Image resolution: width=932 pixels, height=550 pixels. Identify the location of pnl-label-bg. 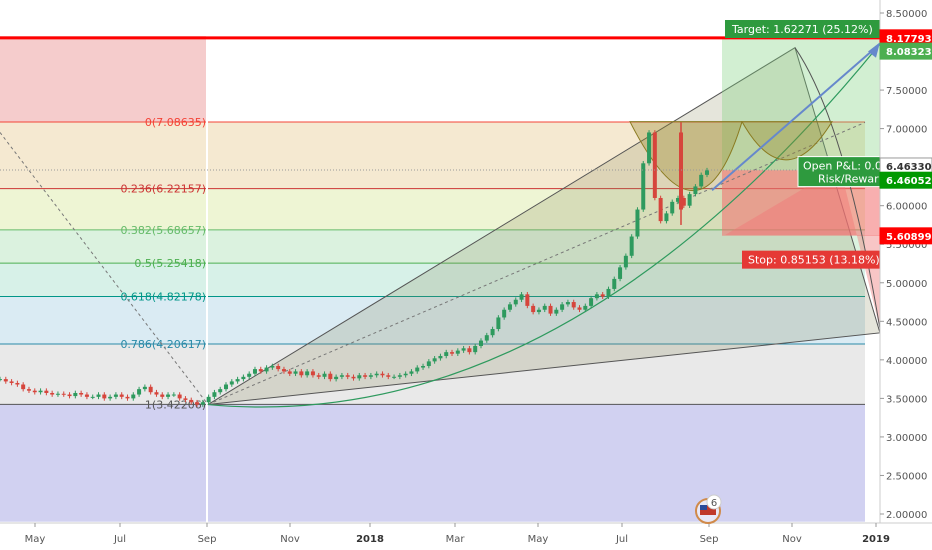
(840, 172).